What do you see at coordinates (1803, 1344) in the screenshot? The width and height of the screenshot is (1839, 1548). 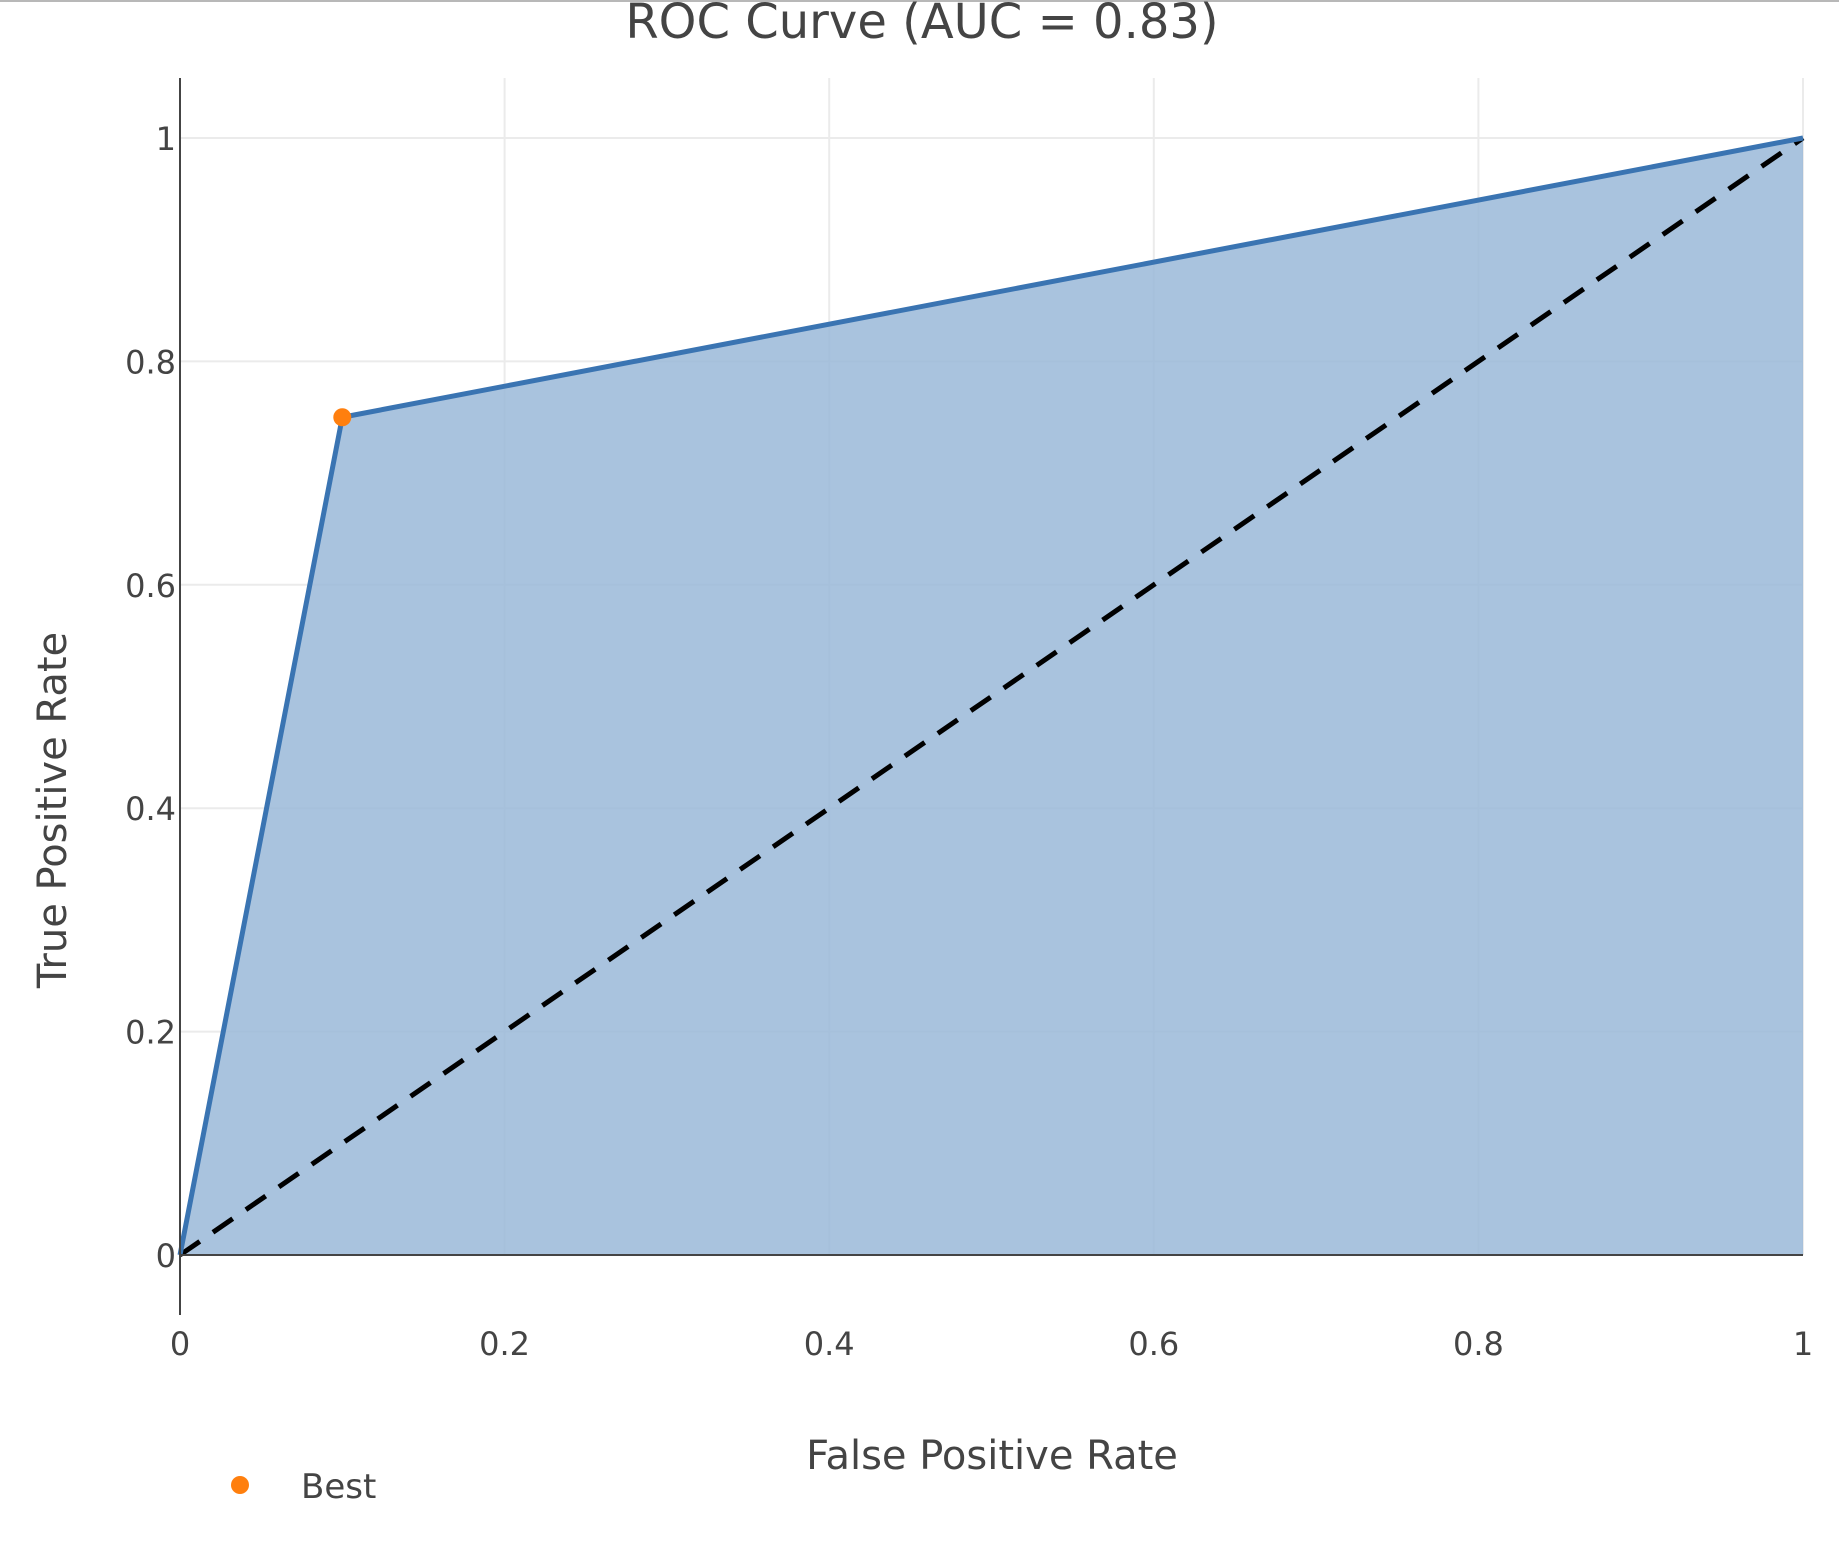 I see `x-tick-label-5: 1` at bounding box center [1803, 1344].